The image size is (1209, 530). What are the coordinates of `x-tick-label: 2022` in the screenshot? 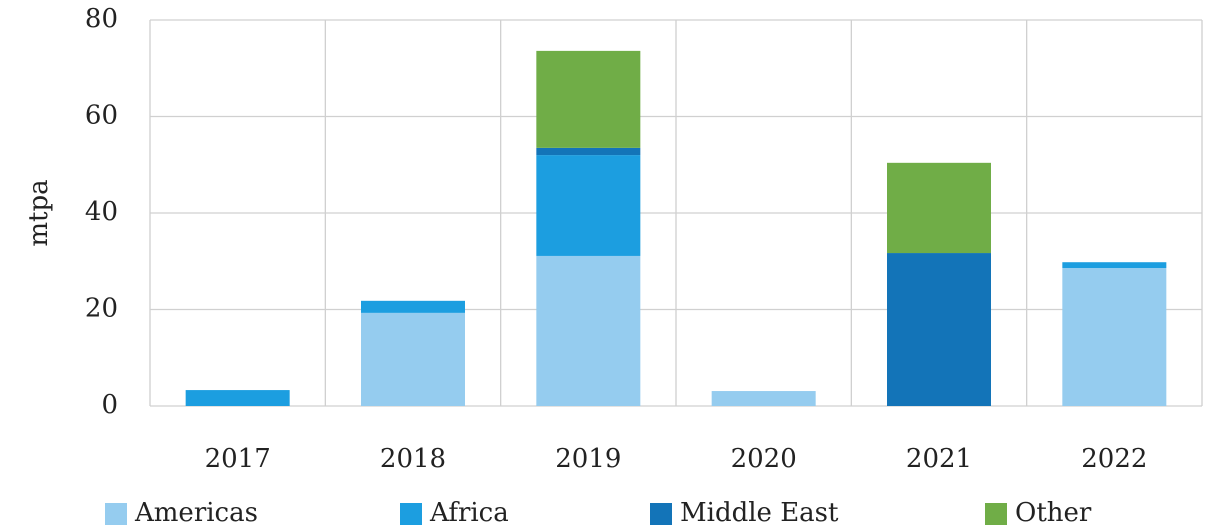 It's located at (1114, 459).